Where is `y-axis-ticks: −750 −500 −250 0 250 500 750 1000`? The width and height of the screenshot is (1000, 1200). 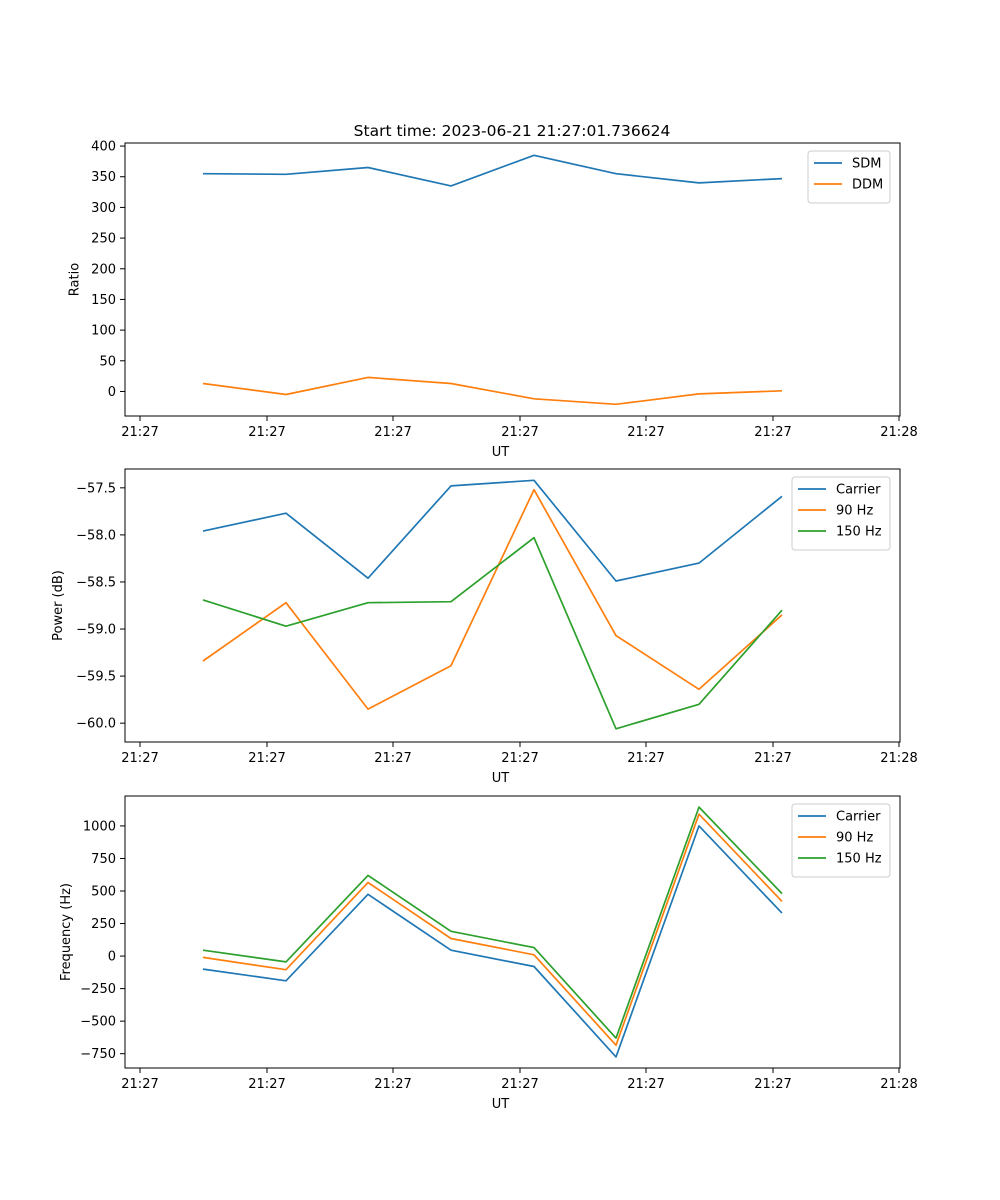
y-axis-ticks: −750 −500 −250 0 250 500 750 1000 is located at coordinates (102, 940).